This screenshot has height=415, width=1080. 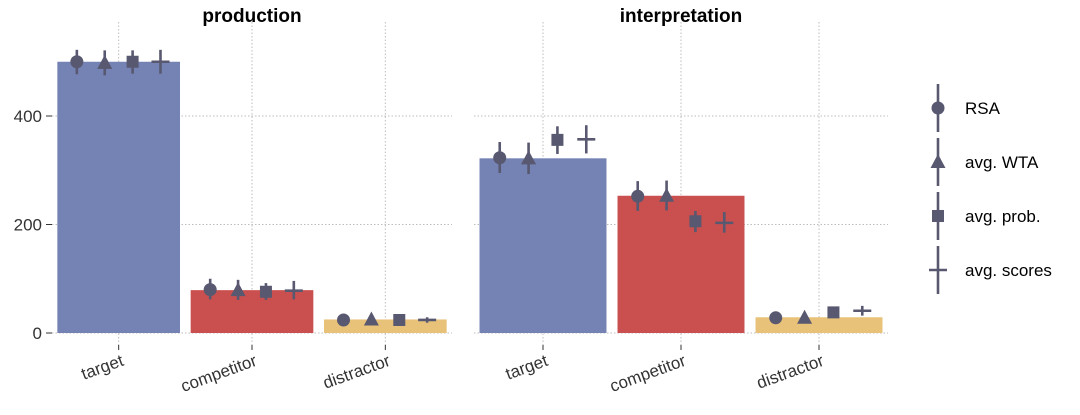 What do you see at coordinates (238, 289) in the screenshot?
I see `point-triangle-production-competitor` at bounding box center [238, 289].